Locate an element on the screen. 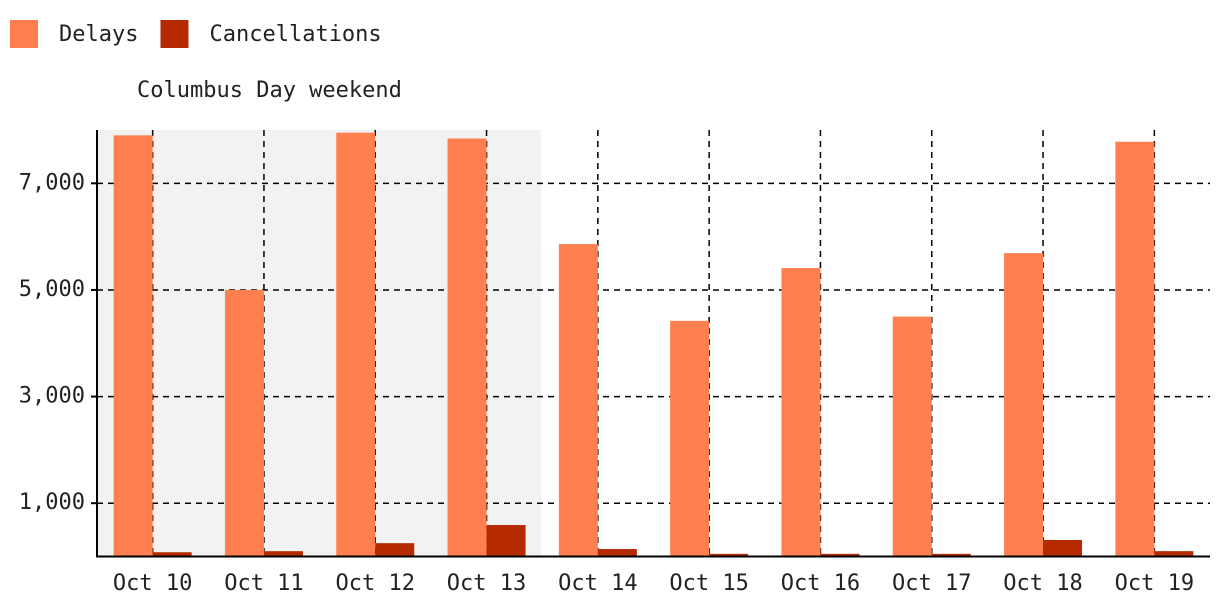 The width and height of the screenshot is (1220, 614). y-tick-label: 7,000 is located at coordinates (52, 182).